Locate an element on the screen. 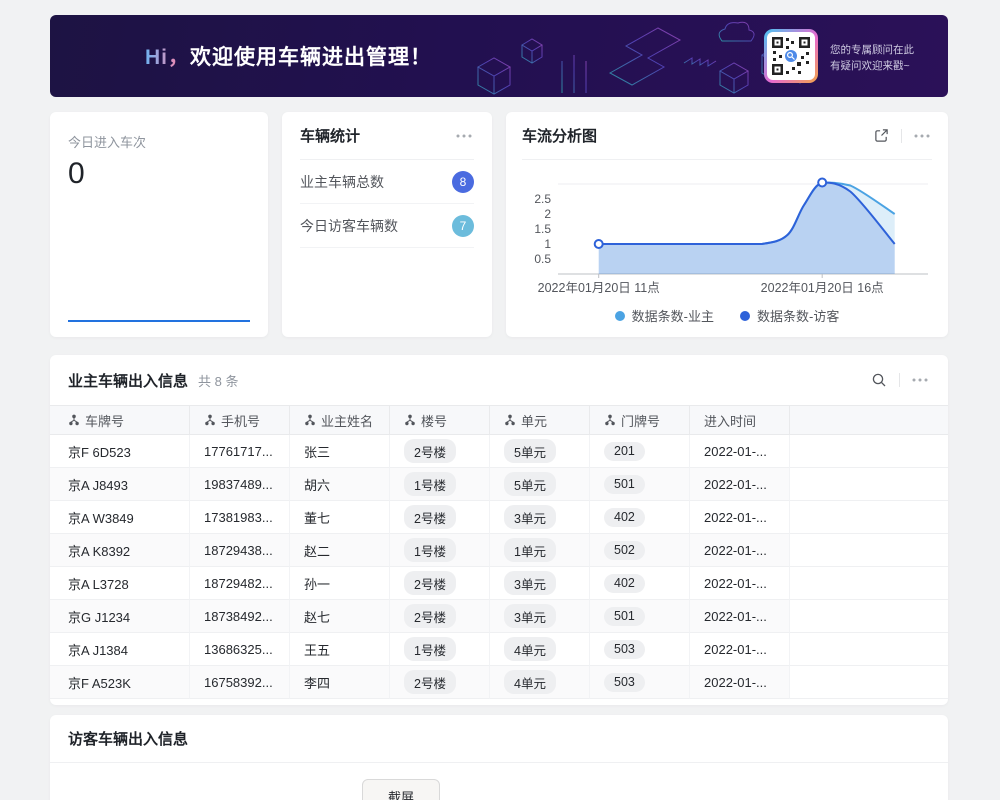 The image size is (1000, 800). tag-value: 402 is located at coordinates (624, 583).